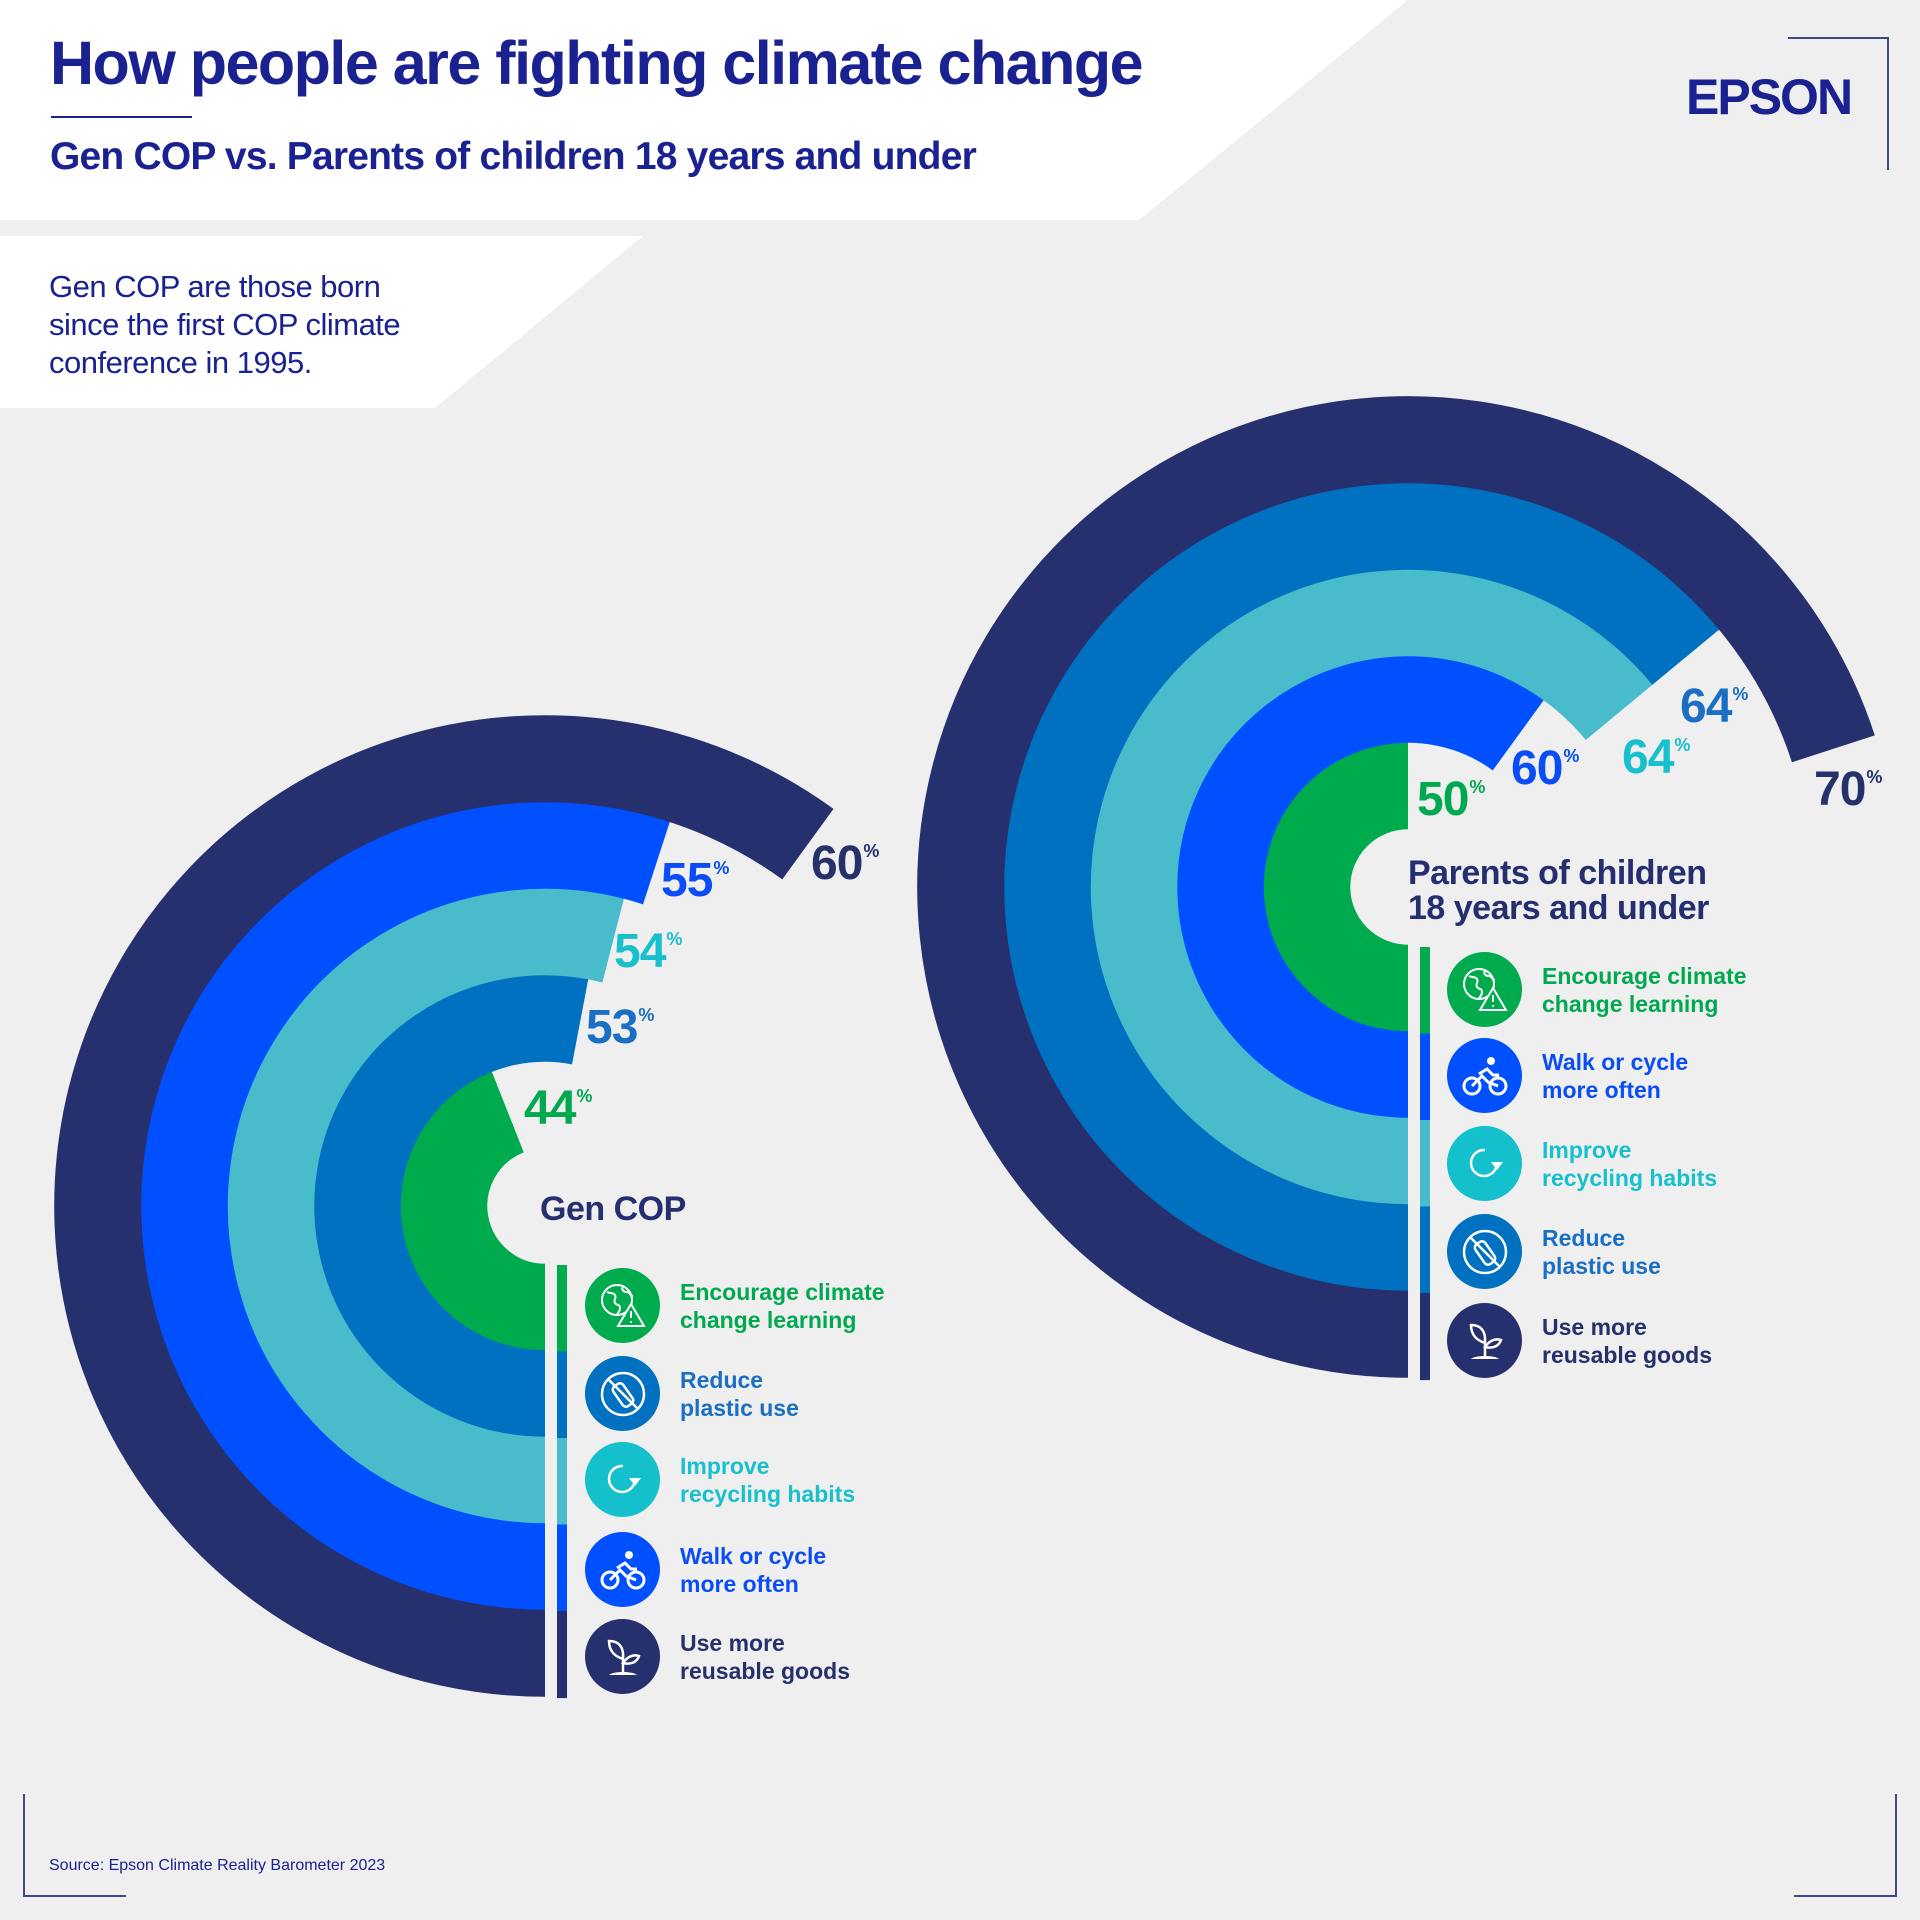  I want to click on header-panel, so click(704, 110).